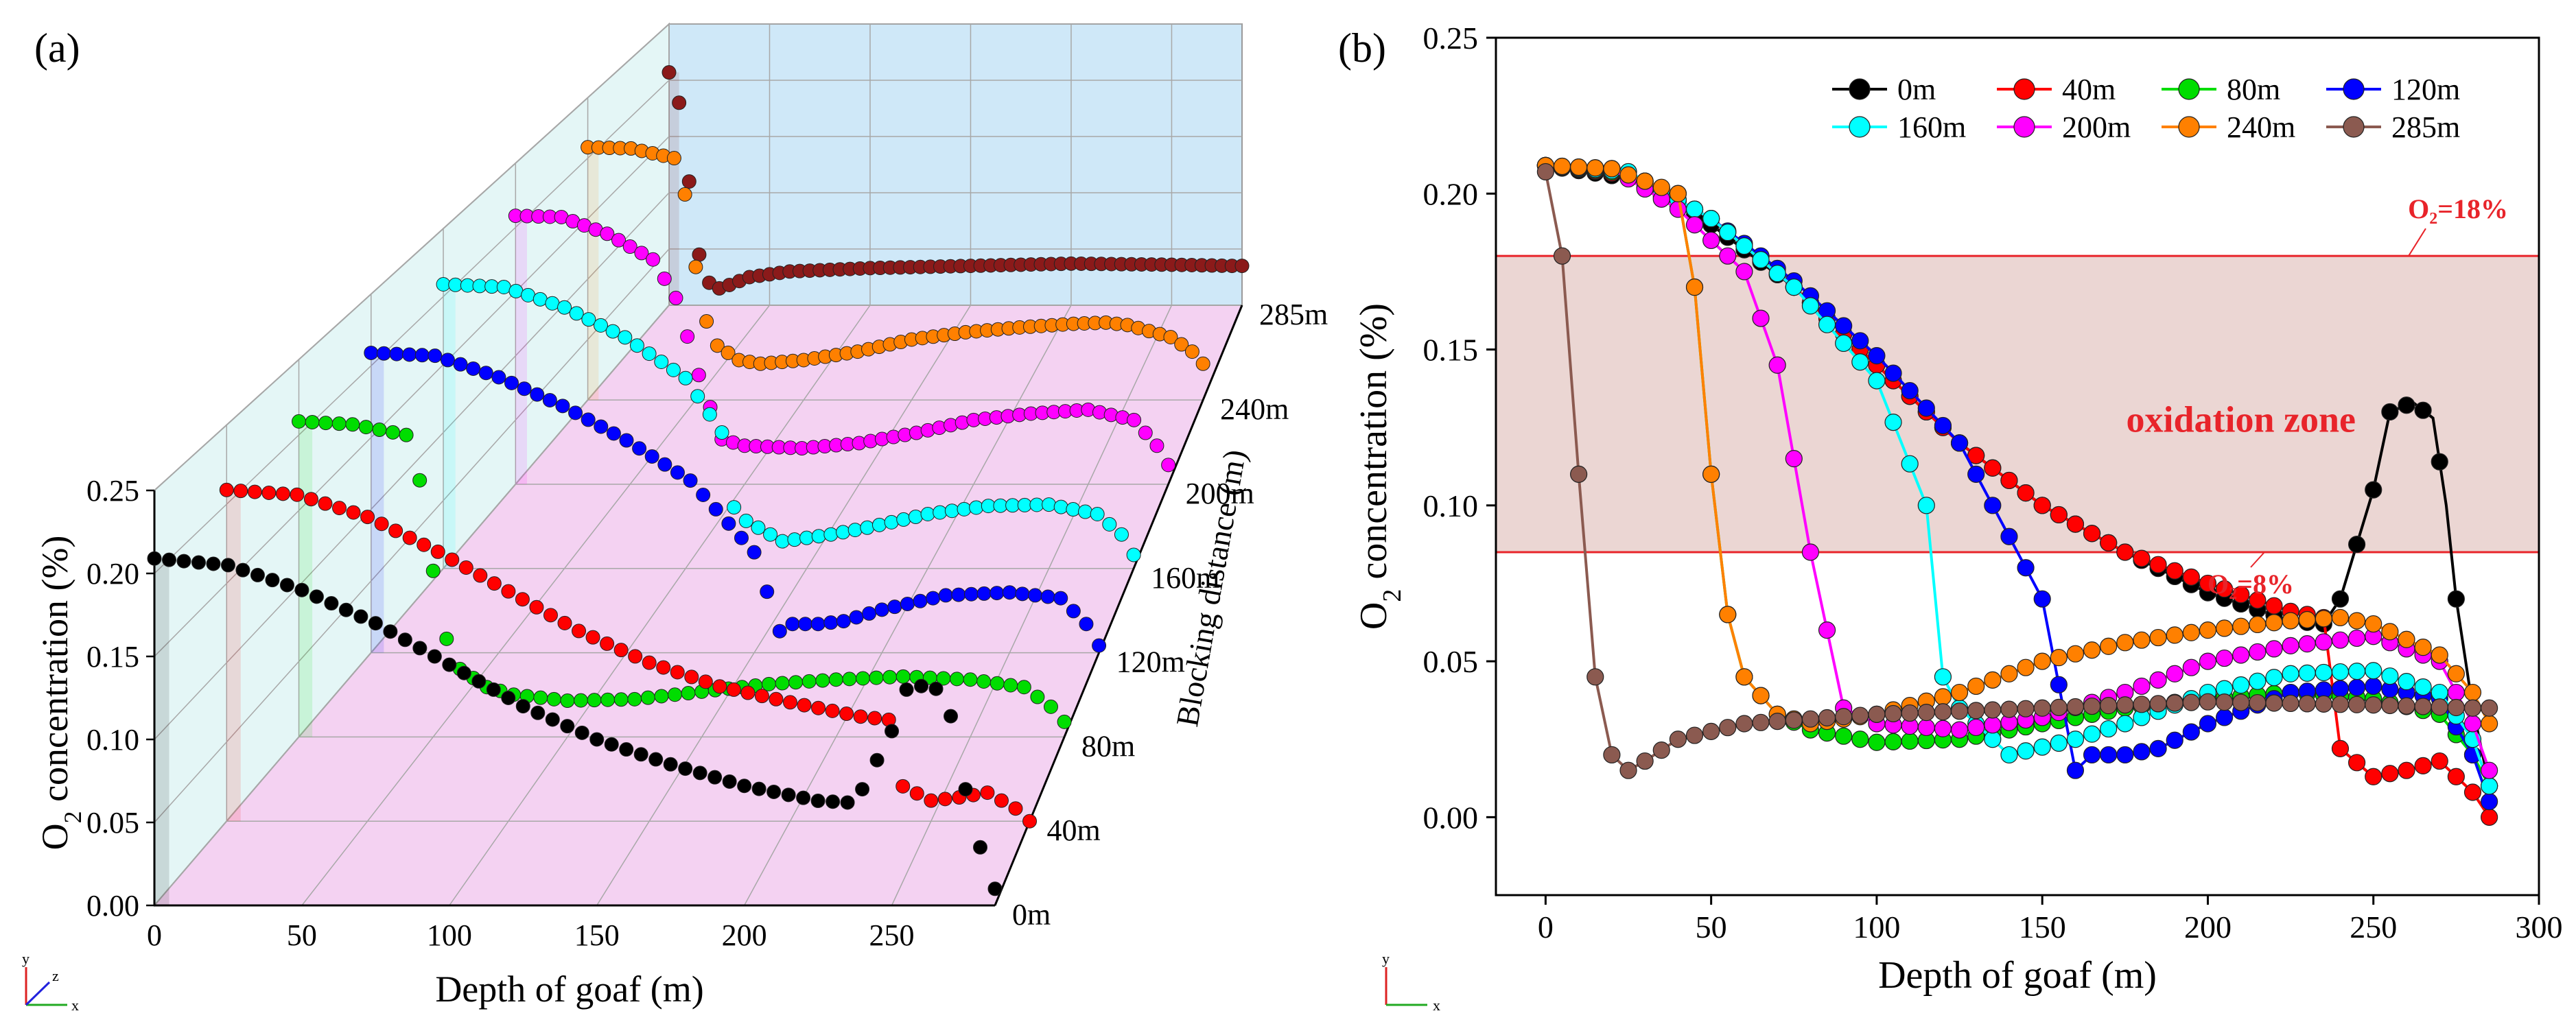 This screenshot has height=1033, width=2576. What do you see at coordinates (1451, 350) in the screenshot?
I see `y-tick-label: 0.15` at bounding box center [1451, 350].